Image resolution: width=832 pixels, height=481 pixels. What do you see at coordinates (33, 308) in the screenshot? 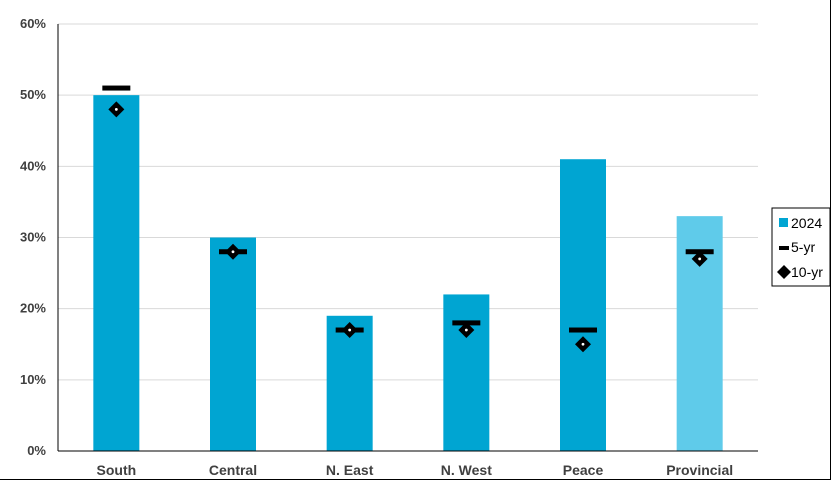
I see `y-tick-label: 20%` at bounding box center [33, 308].